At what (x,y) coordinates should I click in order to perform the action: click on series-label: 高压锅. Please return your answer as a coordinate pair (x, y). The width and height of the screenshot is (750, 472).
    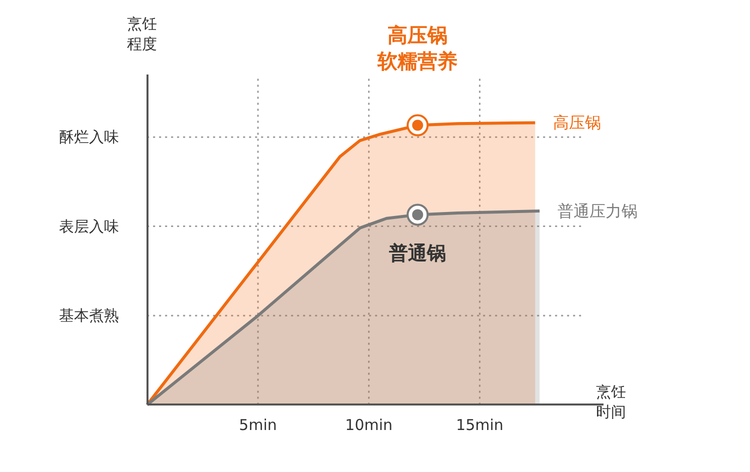
    Looking at the image, I should click on (577, 122).